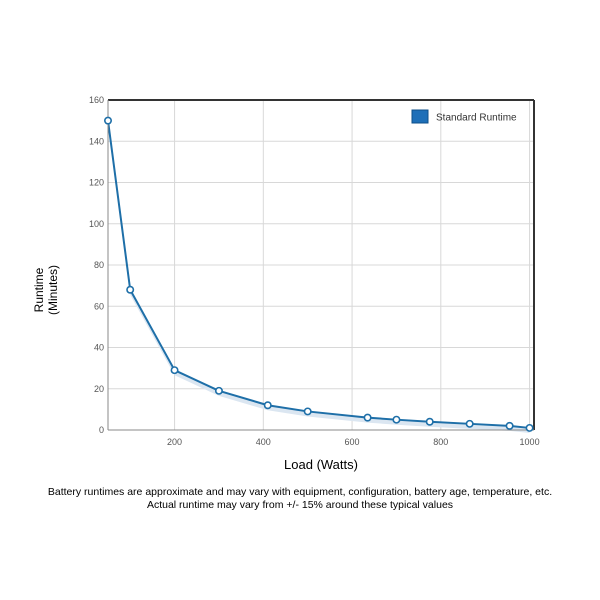 This screenshot has height=600, width=600. What do you see at coordinates (530, 442) in the screenshot?
I see `x-tick-label: 1000` at bounding box center [530, 442].